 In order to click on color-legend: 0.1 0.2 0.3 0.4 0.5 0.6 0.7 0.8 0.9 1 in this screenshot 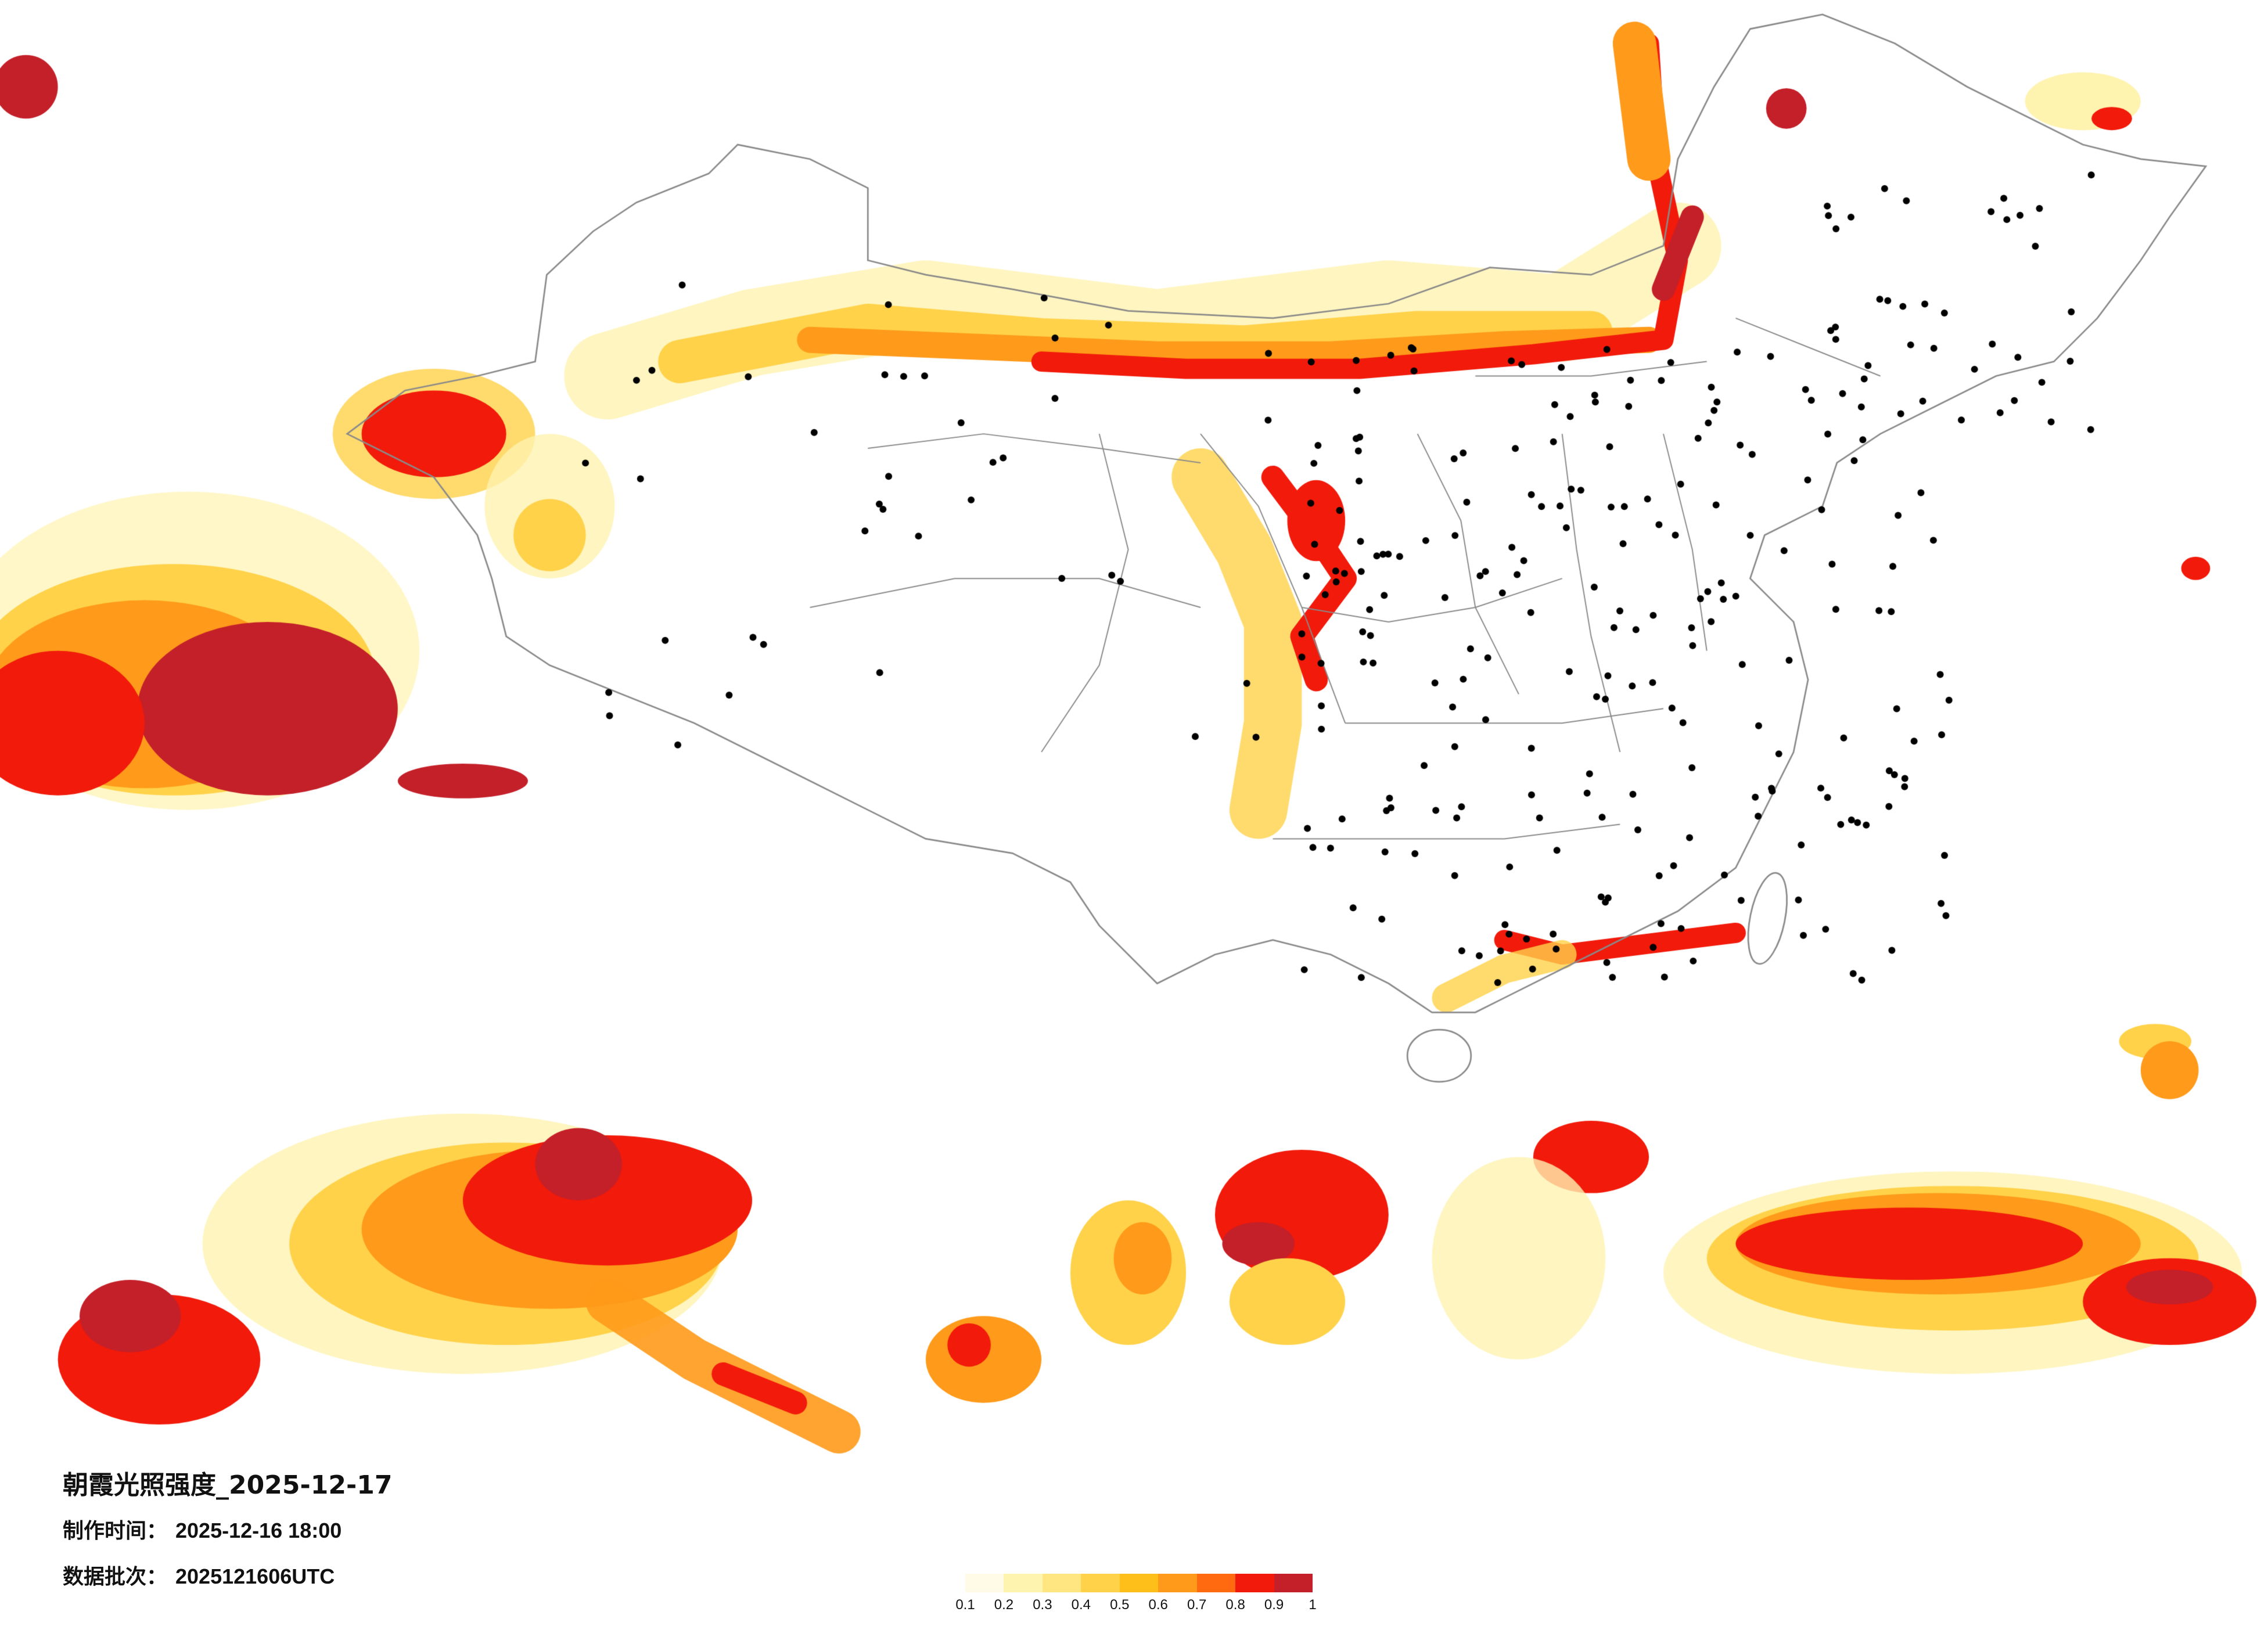, I will do `click(1136, 1597)`.